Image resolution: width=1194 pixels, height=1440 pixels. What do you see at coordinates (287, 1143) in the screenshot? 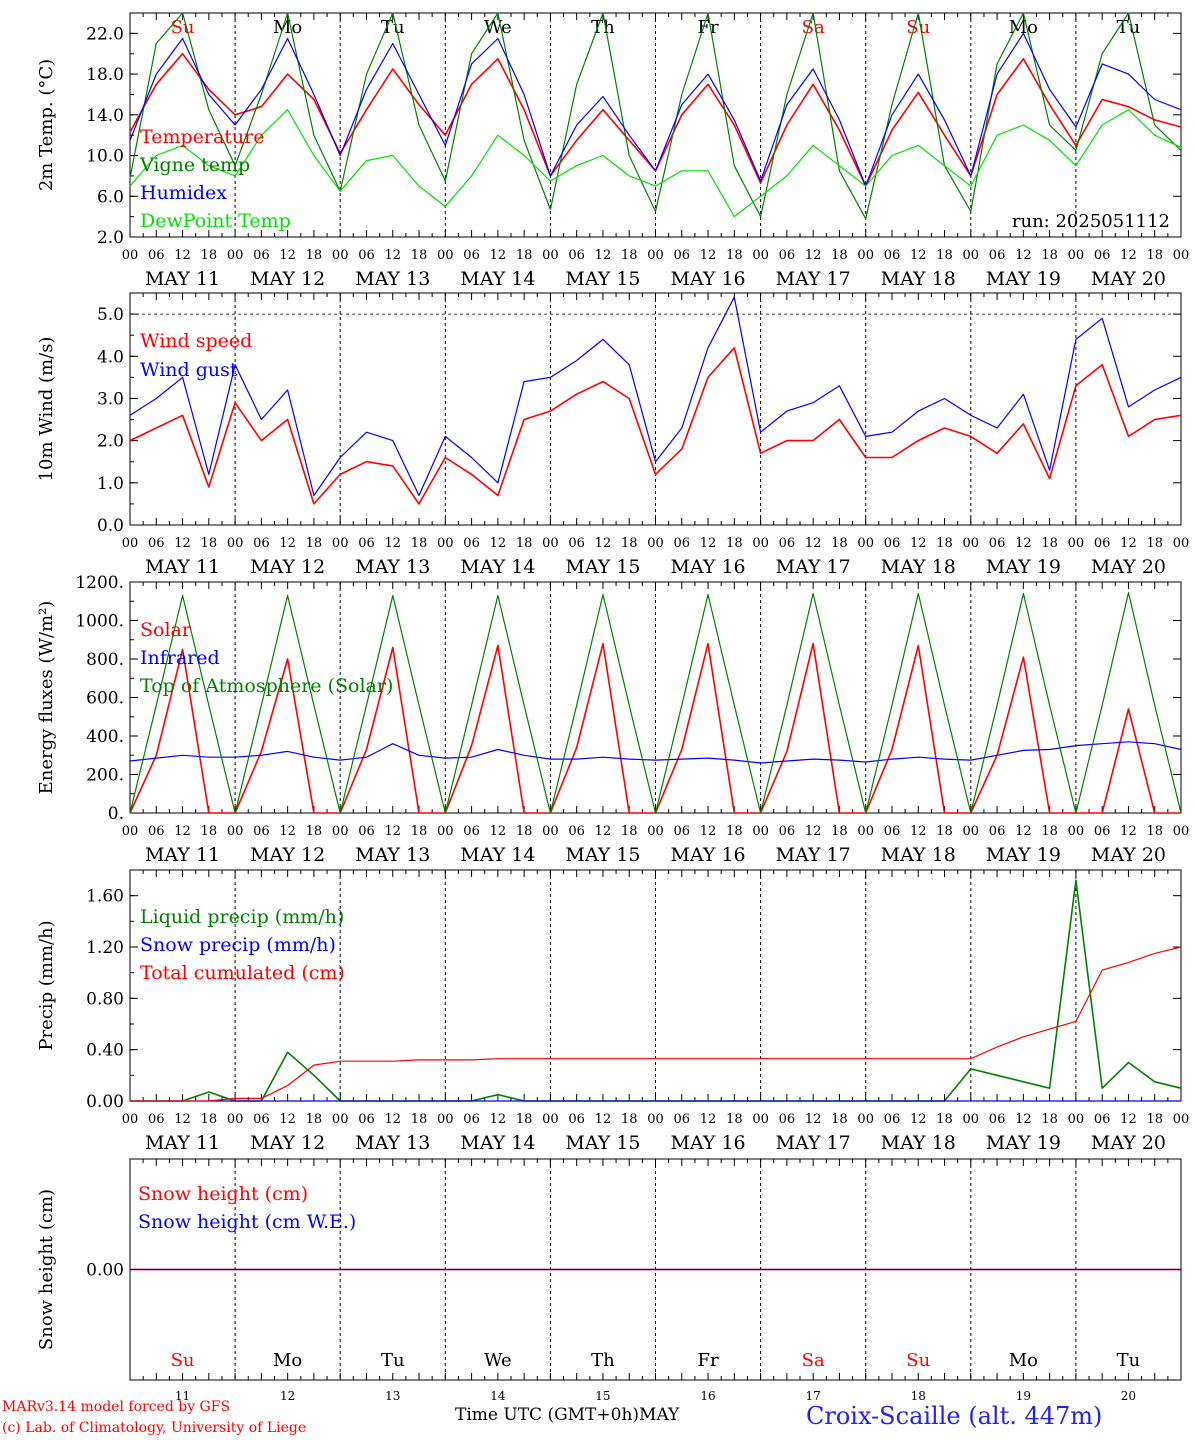
I see `panel-3-date-label: MAY 12` at bounding box center [287, 1143].